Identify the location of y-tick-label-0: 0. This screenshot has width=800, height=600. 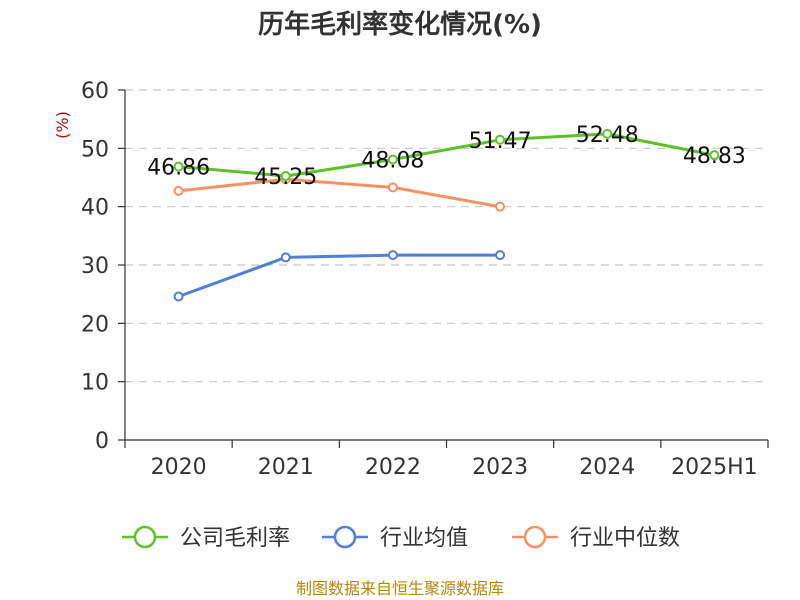
(102, 441).